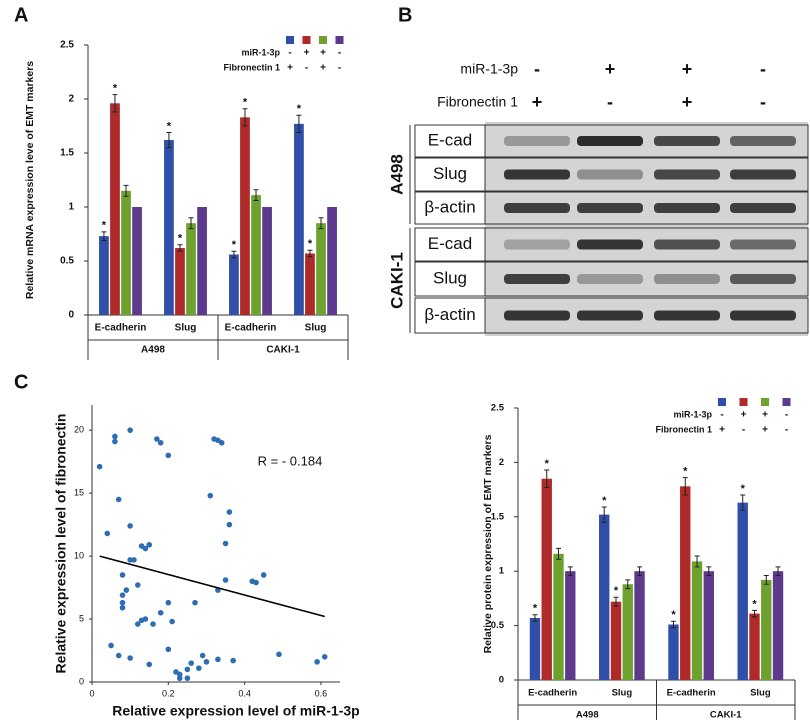 The image size is (810, 720). What do you see at coordinates (79, 430) in the screenshot?
I see `y-tick-label: 20` at bounding box center [79, 430].